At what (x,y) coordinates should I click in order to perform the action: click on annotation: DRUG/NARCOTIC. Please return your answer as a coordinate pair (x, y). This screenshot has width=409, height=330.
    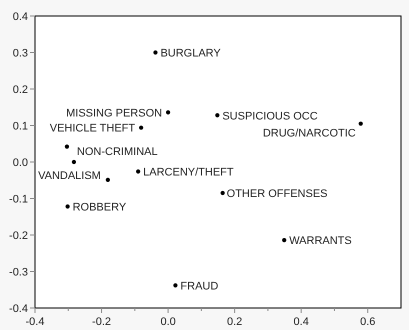
    Looking at the image, I should click on (309, 134).